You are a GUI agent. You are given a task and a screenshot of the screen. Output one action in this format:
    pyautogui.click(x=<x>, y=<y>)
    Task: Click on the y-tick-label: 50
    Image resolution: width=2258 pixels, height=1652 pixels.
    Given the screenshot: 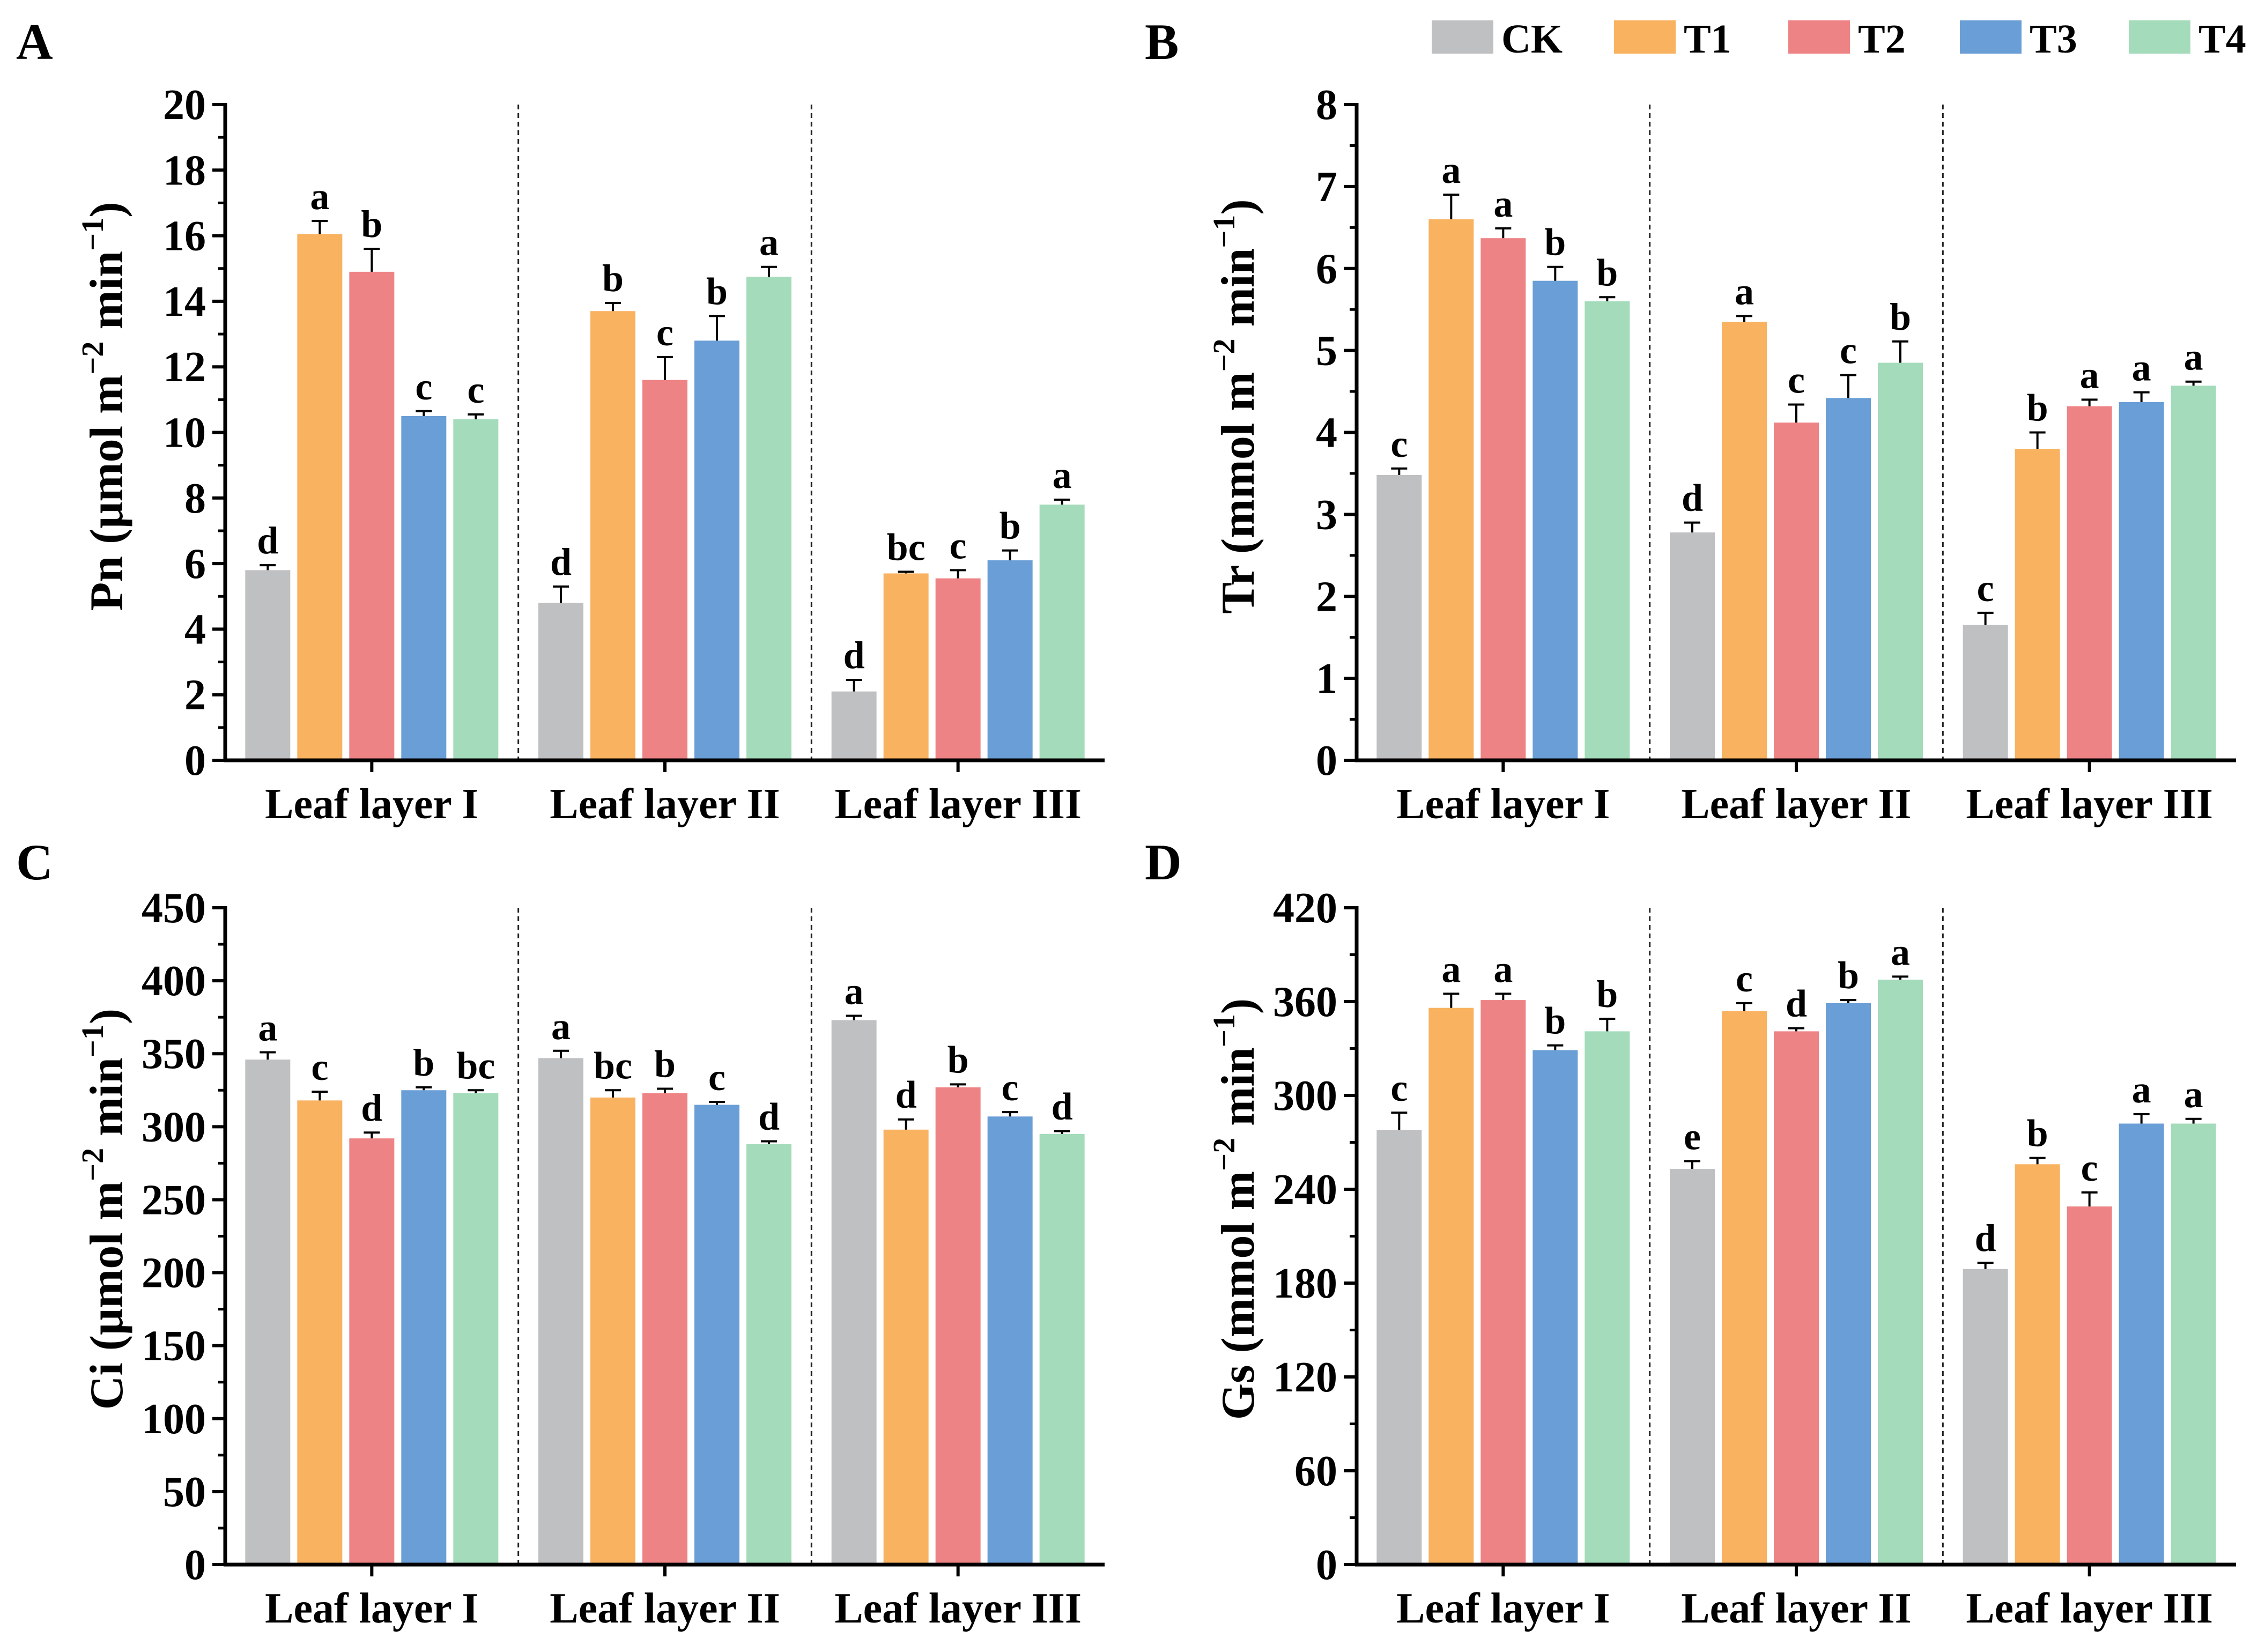 What is the action you would take?
    pyautogui.click(x=184, y=1492)
    